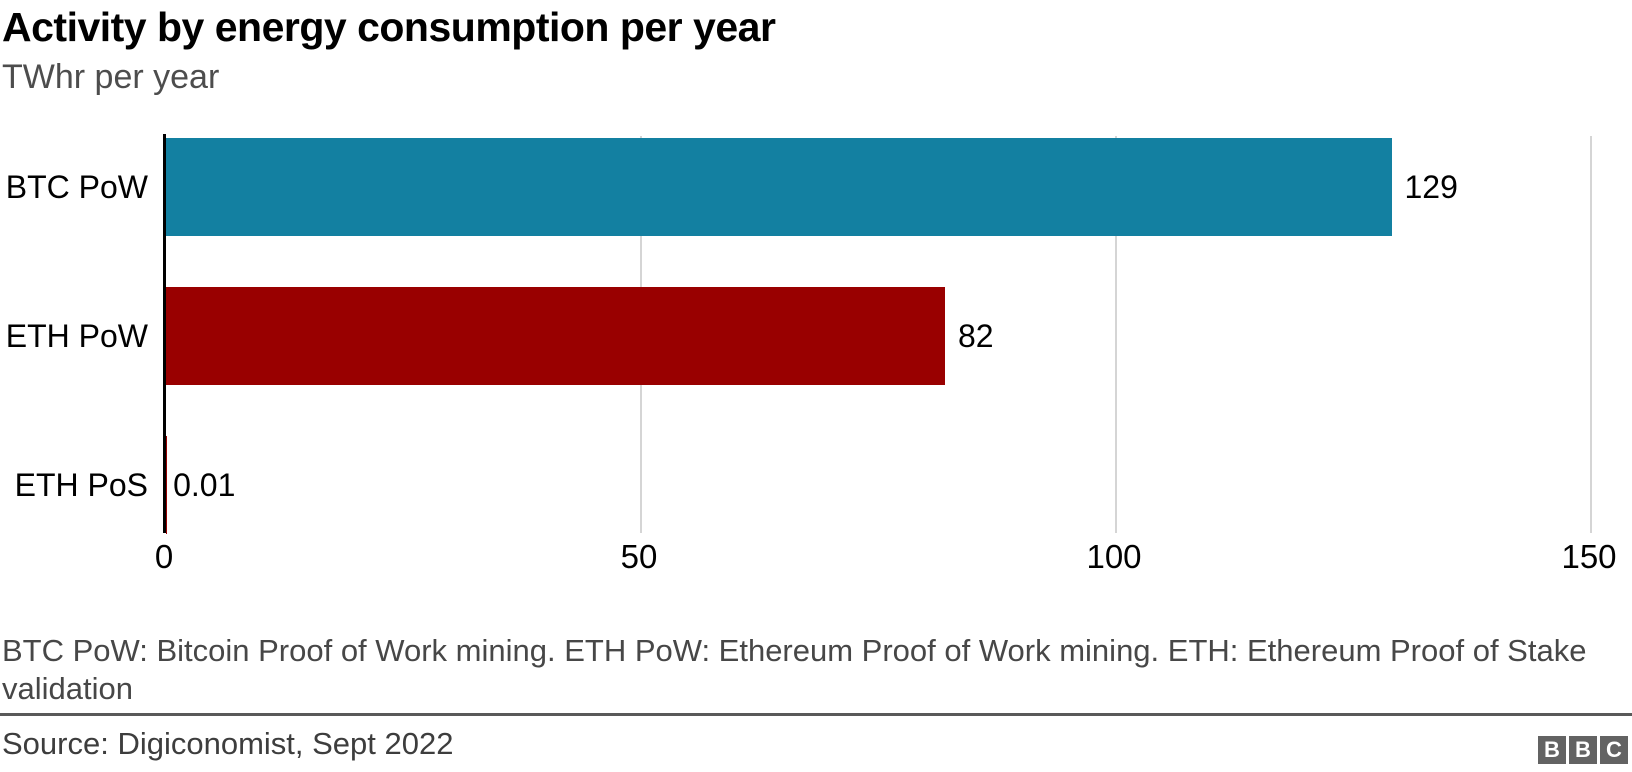 Image resolution: width=1632 pixels, height=772 pixels. Describe the element at coordinates (164, 333) in the screenshot. I see `y-axis-line` at that location.